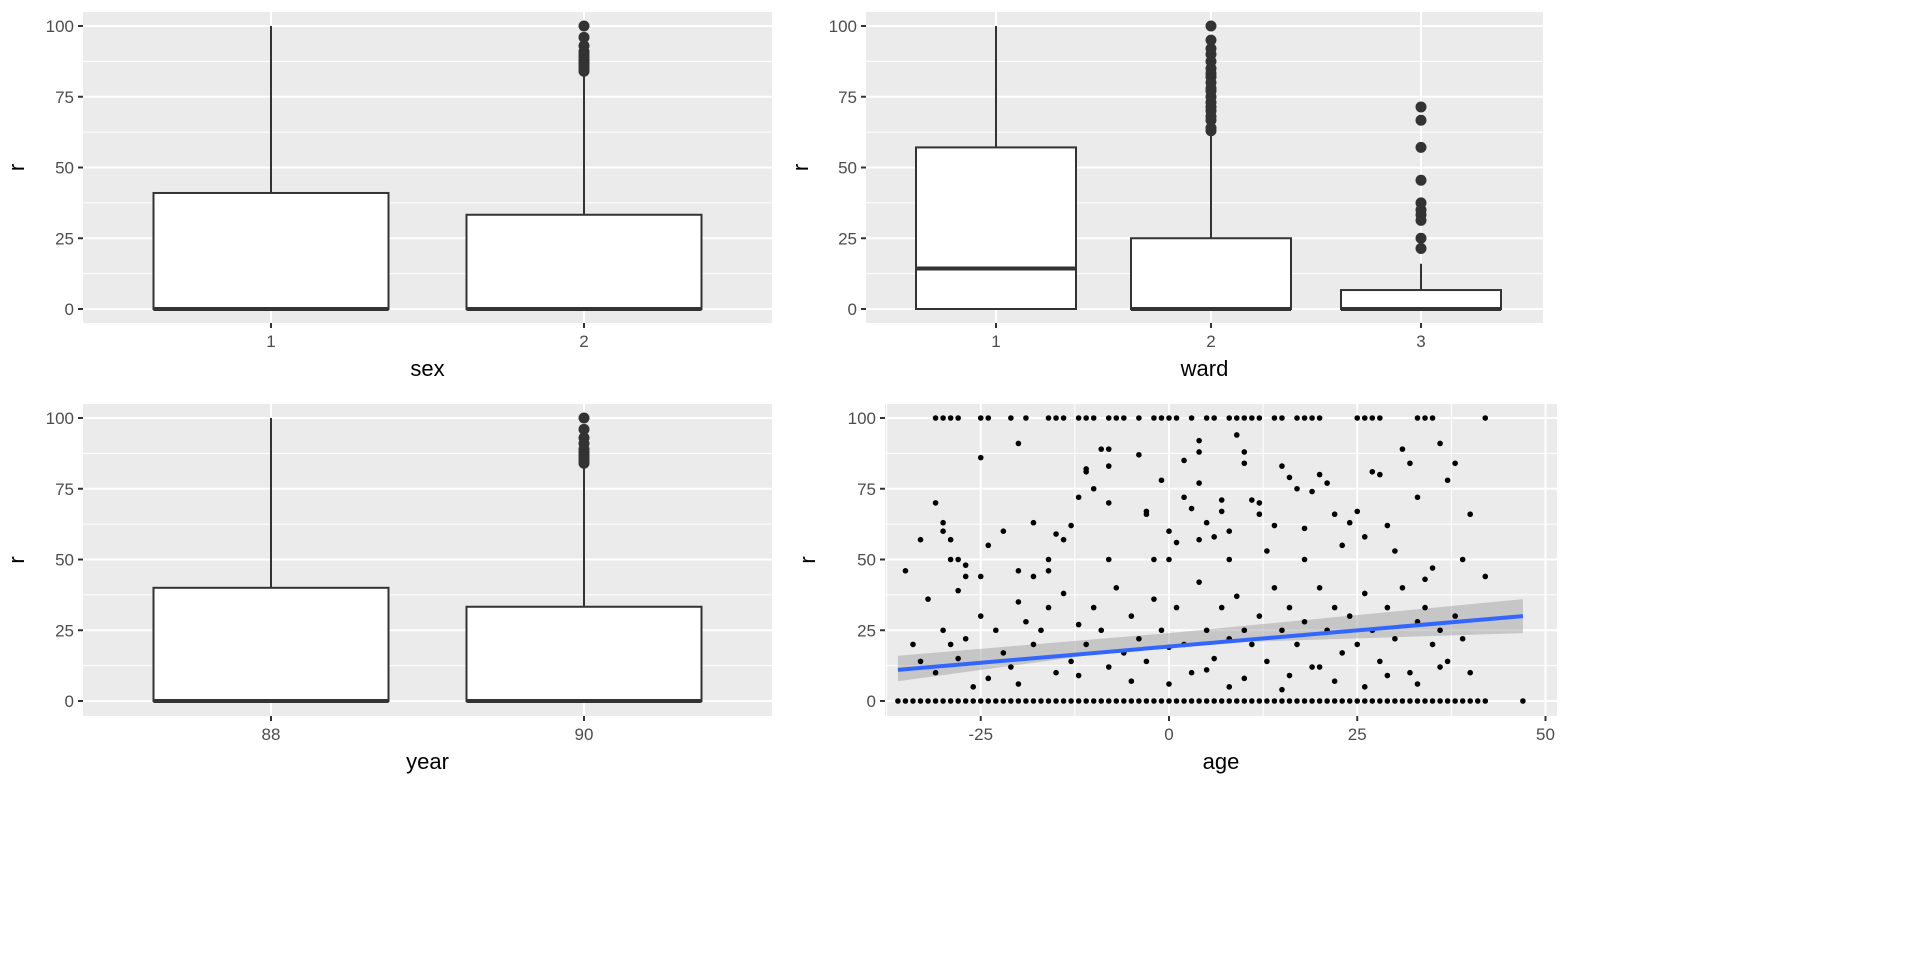 The height and width of the screenshot is (960, 1920). I want to click on confidence-band, so click(1210, 640).